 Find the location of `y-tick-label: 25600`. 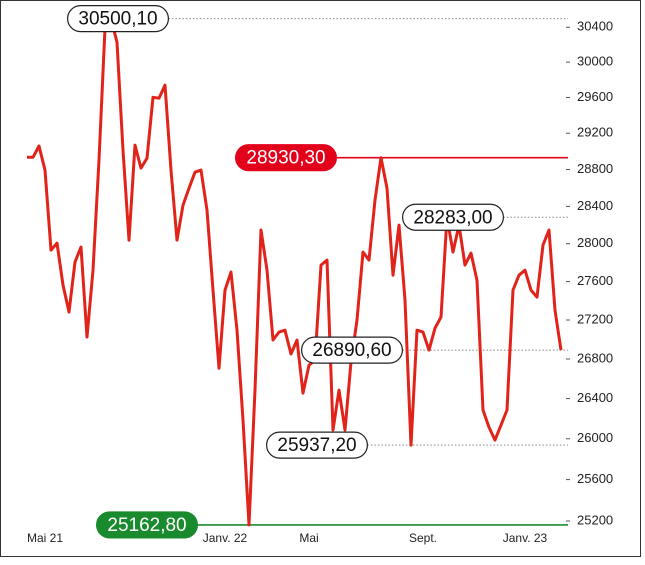

y-tick-label: 25600 is located at coordinates (595, 478).